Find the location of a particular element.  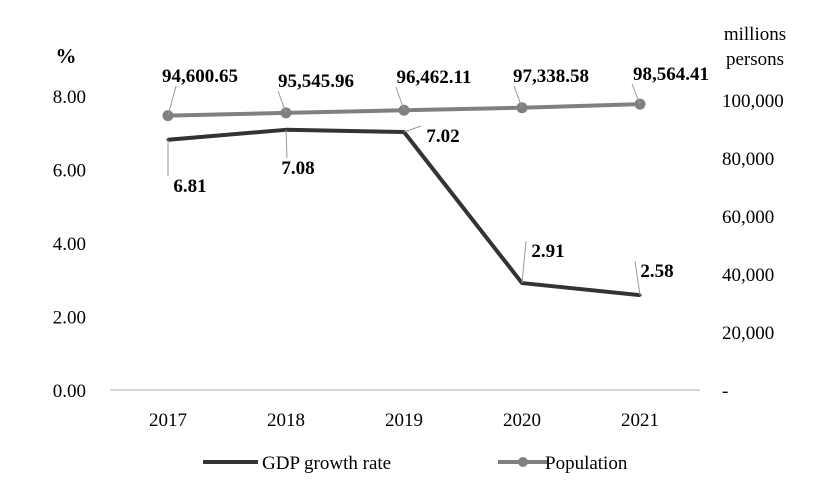

right-tick-label: 100,000 is located at coordinates (753, 101).